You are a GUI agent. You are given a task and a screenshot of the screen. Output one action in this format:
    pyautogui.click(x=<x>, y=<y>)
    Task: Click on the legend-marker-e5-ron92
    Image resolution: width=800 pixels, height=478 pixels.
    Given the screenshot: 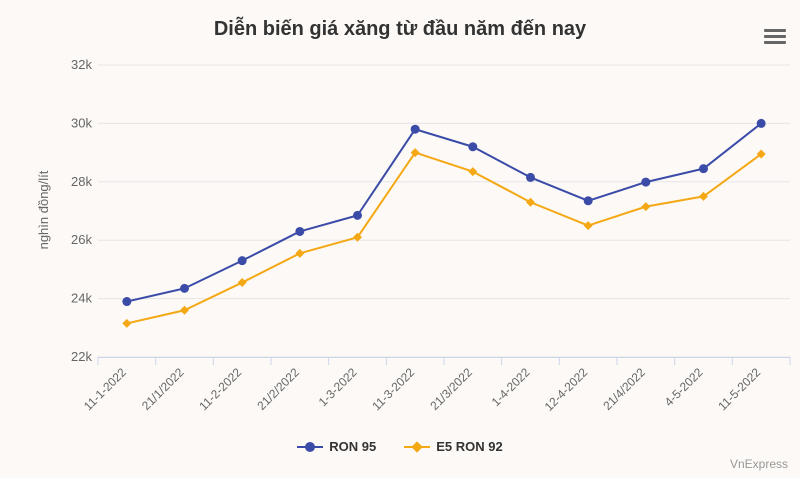 What is the action you would take?
    pyautogui.click(x=417, y=447)
    